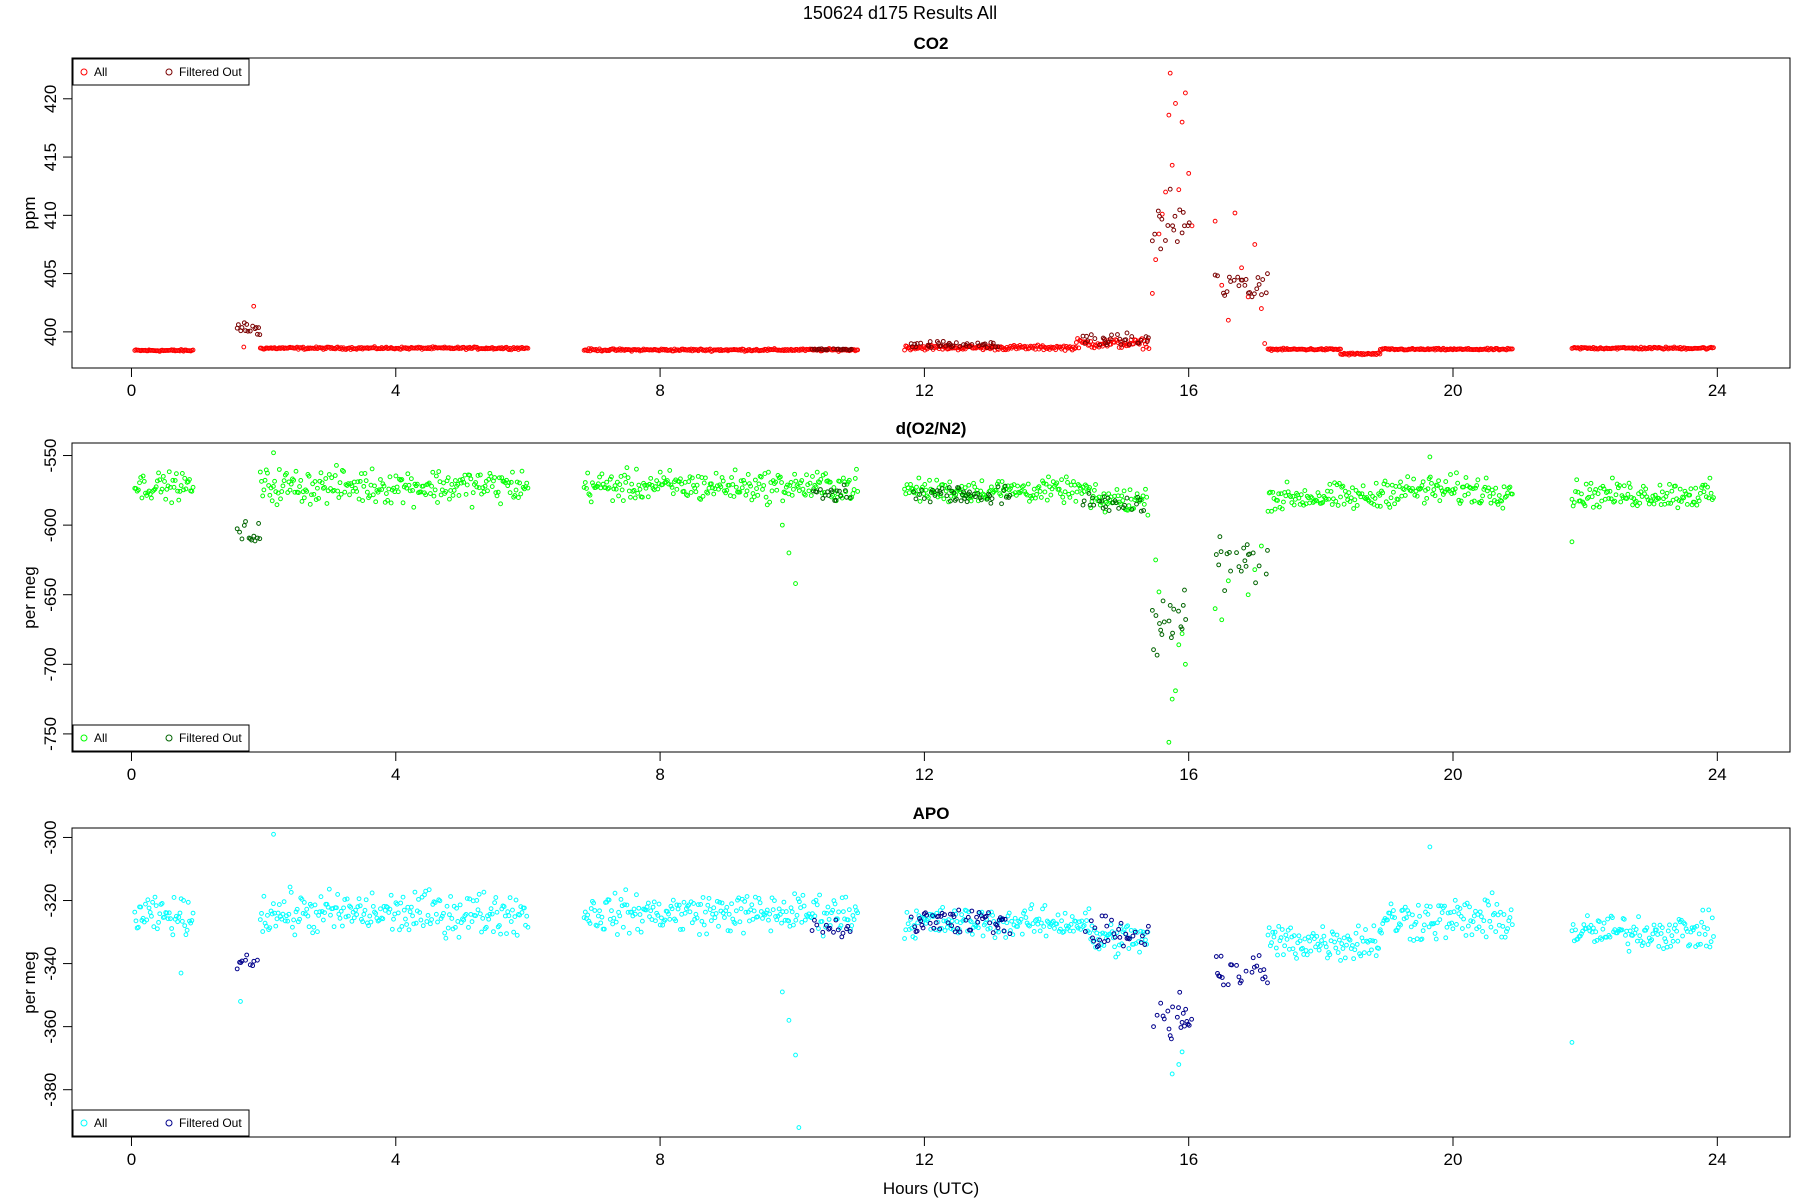 This screenshot has height=1200, width=1800. Describe the element at coordinates (161, 72) in the screenshot. I see `legend: All Filtered Out` at that location.